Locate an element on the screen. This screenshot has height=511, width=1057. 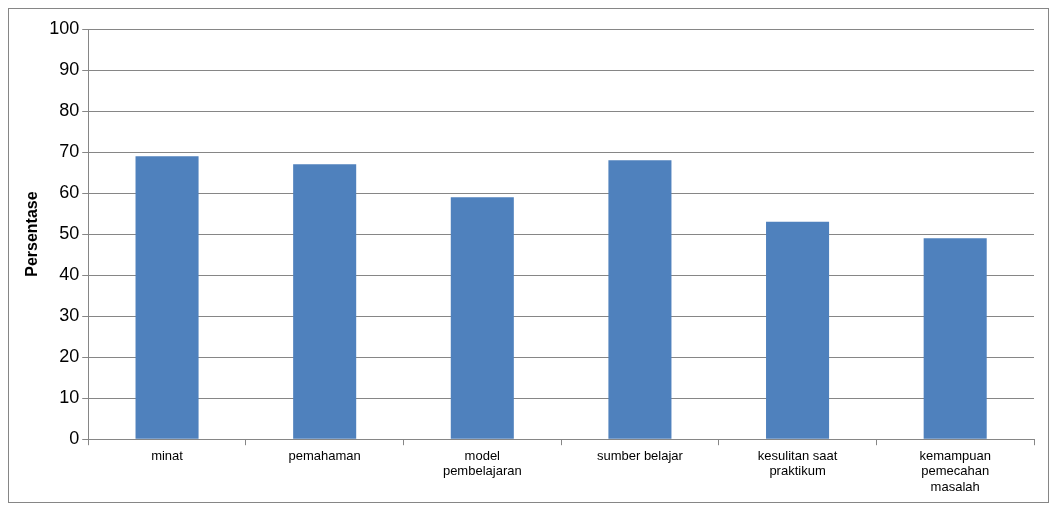
x-tick-label: sumber belajar is located at coordinates (640, 455).